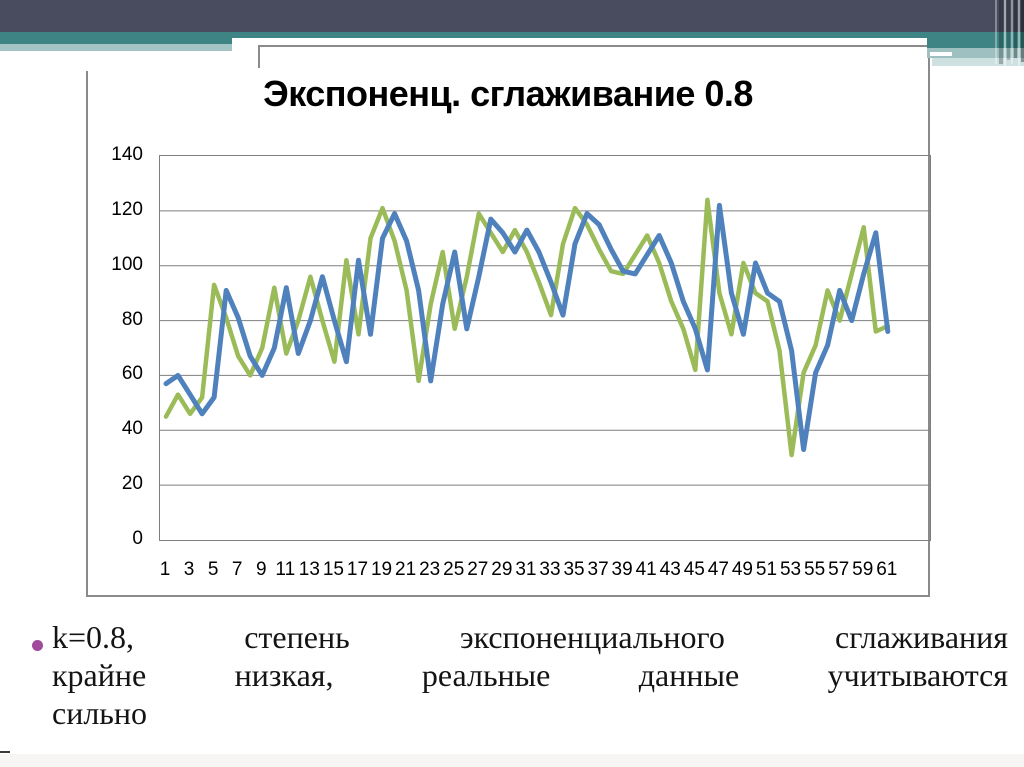 Image resolution: width=1024 pixels, height=767 pixels. I want to click on x-tick-label: 31, so click(526, 569).